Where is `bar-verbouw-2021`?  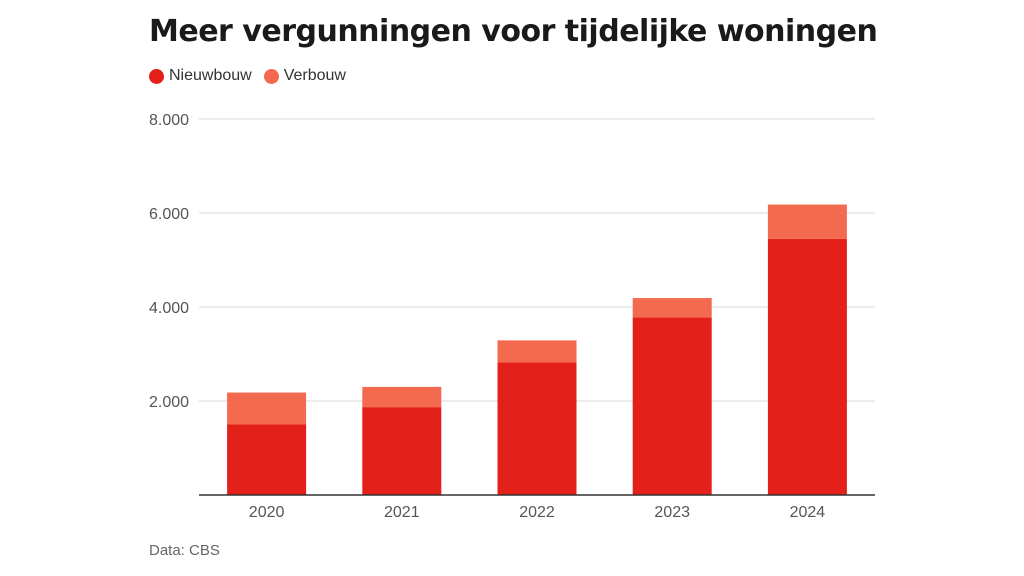 bar-verbouw-2021 is located at coordinates (402, 397).